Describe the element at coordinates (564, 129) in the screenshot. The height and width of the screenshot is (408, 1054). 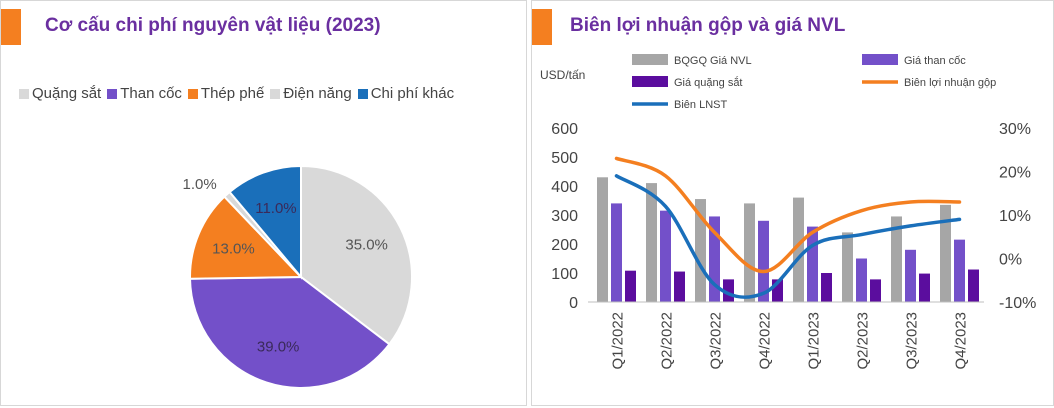
I see `y-tick-label: 600` at that location.